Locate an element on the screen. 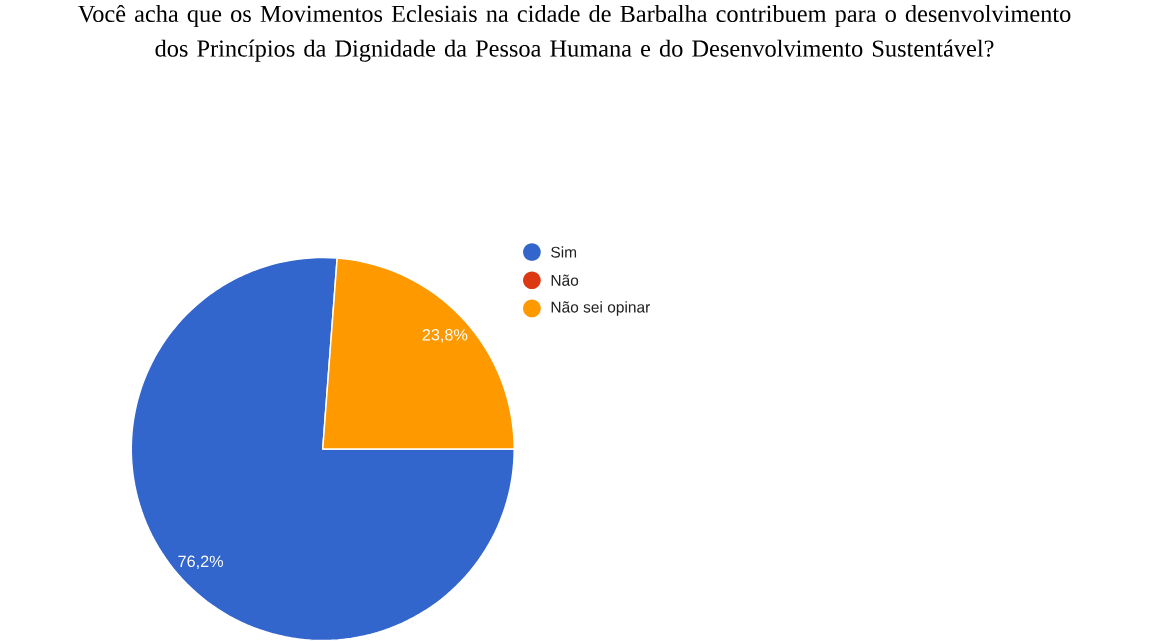  legend-label: Não sei opinar is located at coordinates (601, 308).